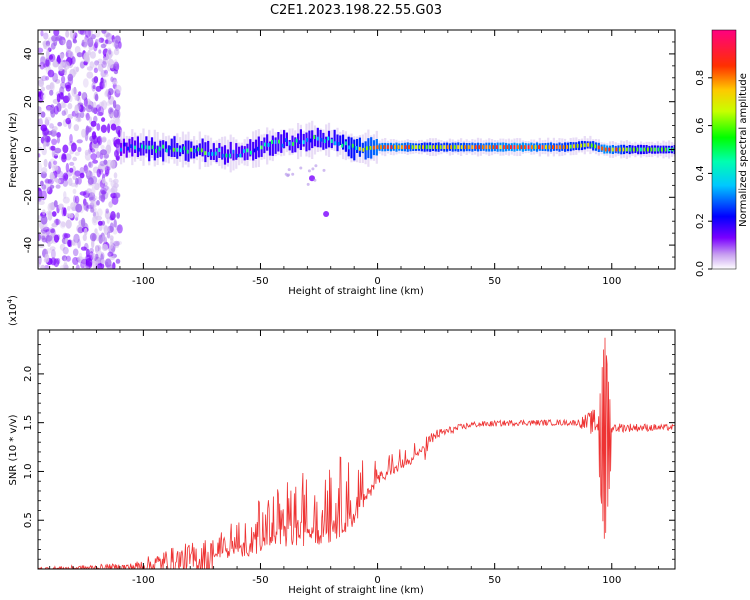 The image size is (750, 600). I want to click on spectrogram-xtick-label: -50, so click(260, 281).